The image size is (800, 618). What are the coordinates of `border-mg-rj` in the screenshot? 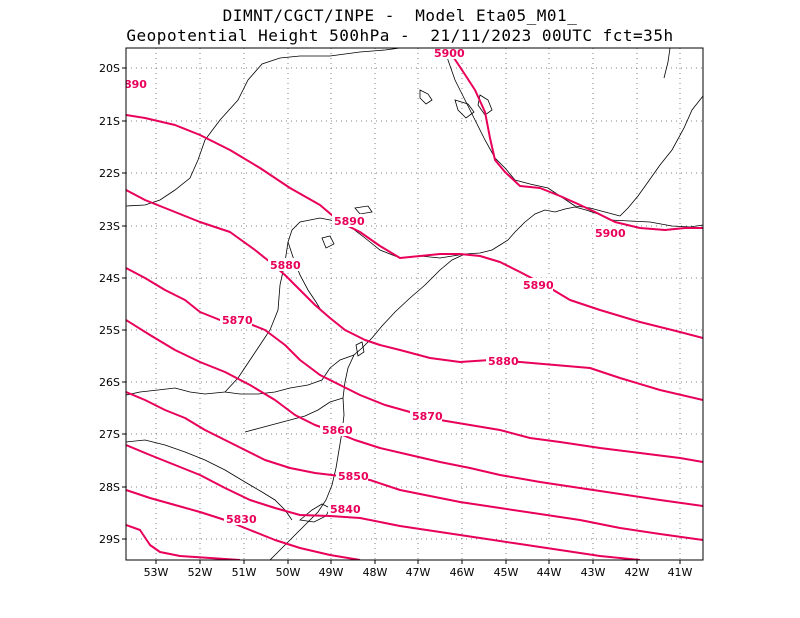 It's located at (597, 211).